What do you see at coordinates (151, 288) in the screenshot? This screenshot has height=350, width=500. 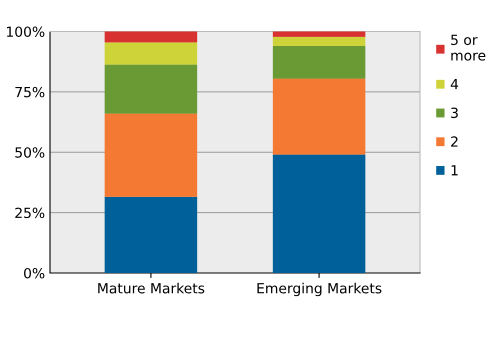 I see `x-tick-label: Mature Markets` at bounding box center [151, 288].